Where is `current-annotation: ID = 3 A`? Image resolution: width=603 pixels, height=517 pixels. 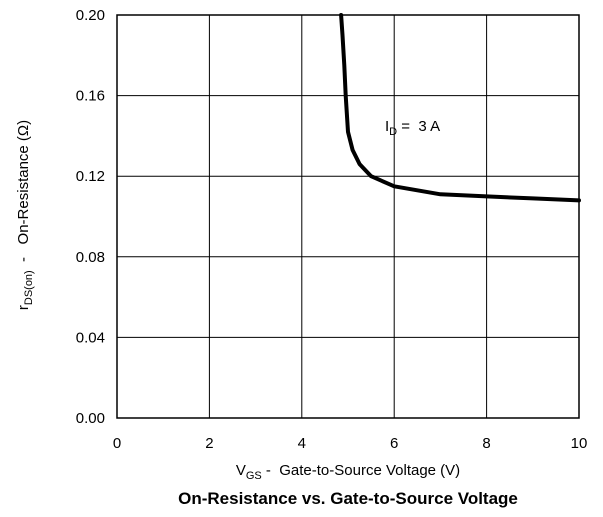 current-annotation: ID = 3 A is located at coordinates (412, 128).